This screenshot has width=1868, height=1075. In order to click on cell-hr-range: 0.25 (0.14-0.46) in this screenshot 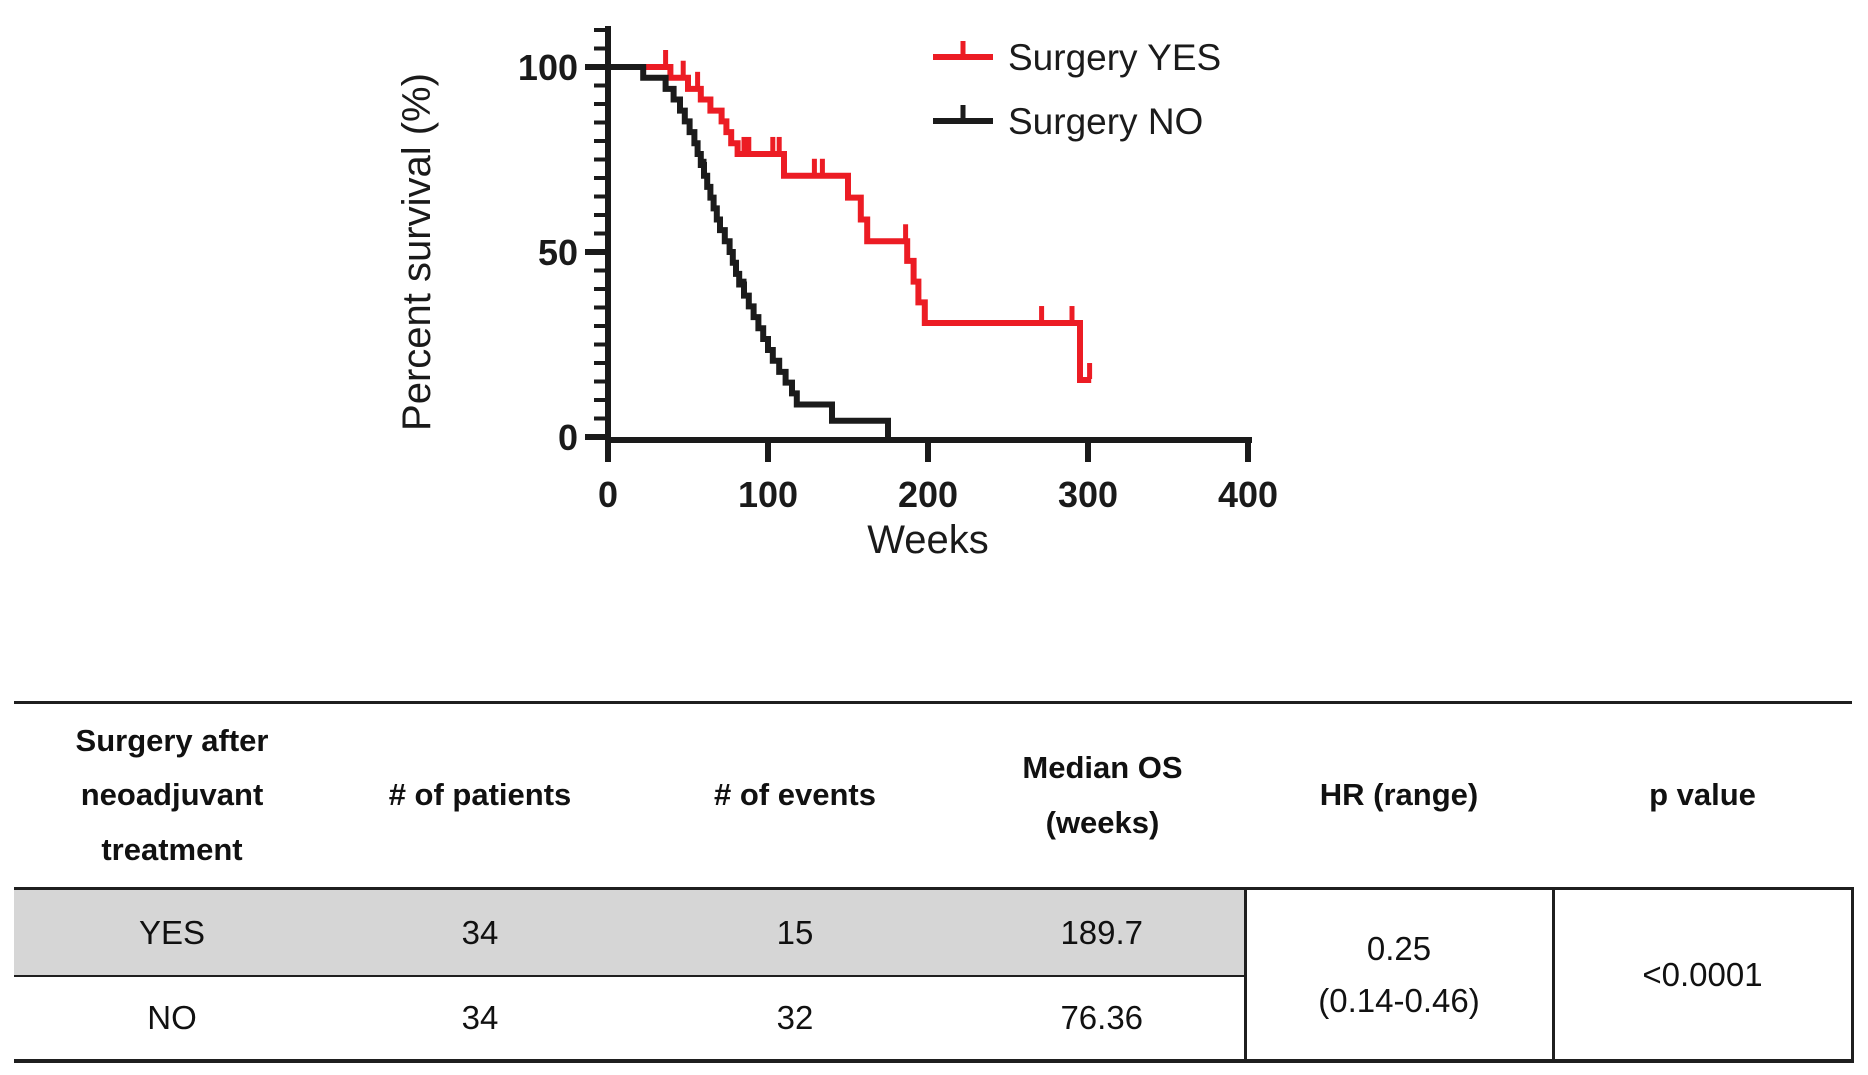, I will do `click(1399, 974)`.